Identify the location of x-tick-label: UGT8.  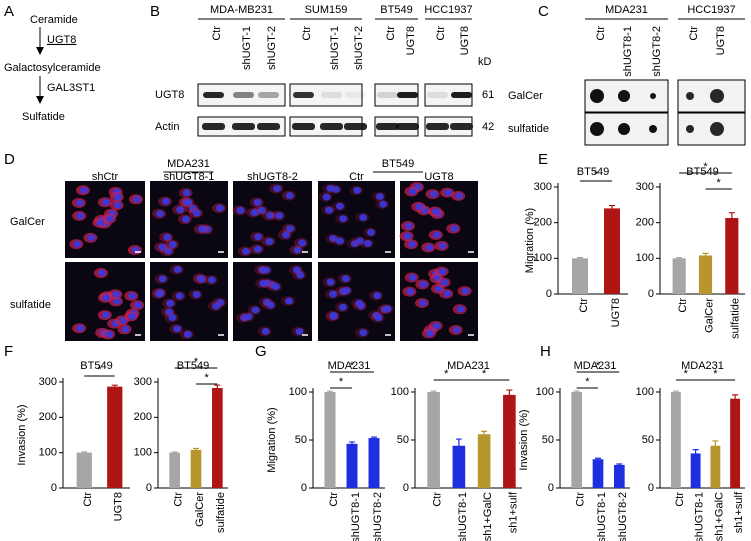
(616, 312).